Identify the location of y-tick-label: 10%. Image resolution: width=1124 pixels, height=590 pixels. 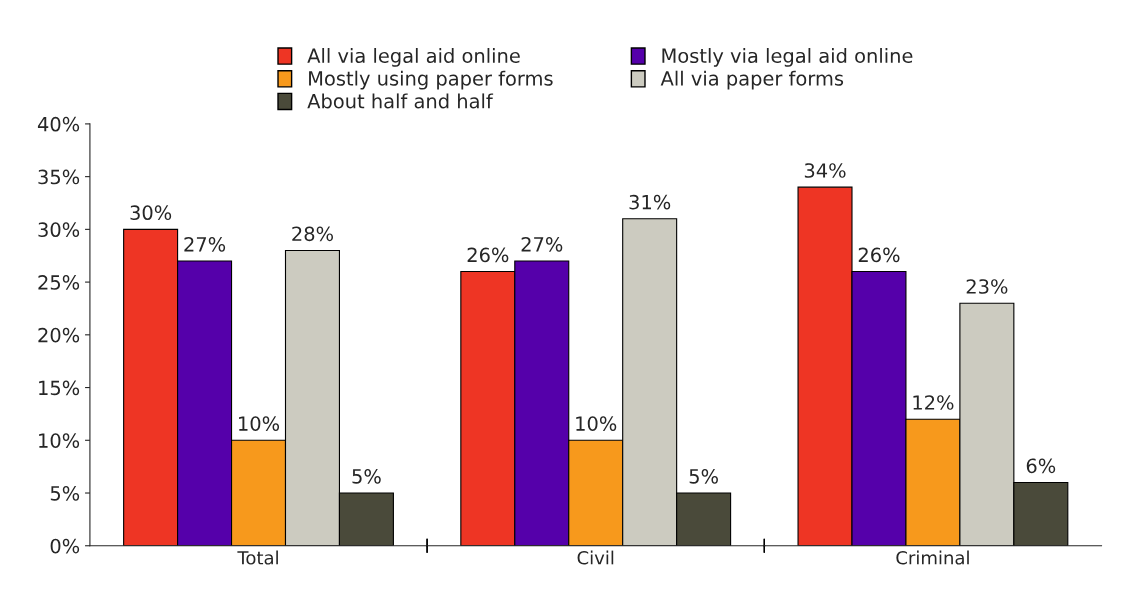
(59, 440).